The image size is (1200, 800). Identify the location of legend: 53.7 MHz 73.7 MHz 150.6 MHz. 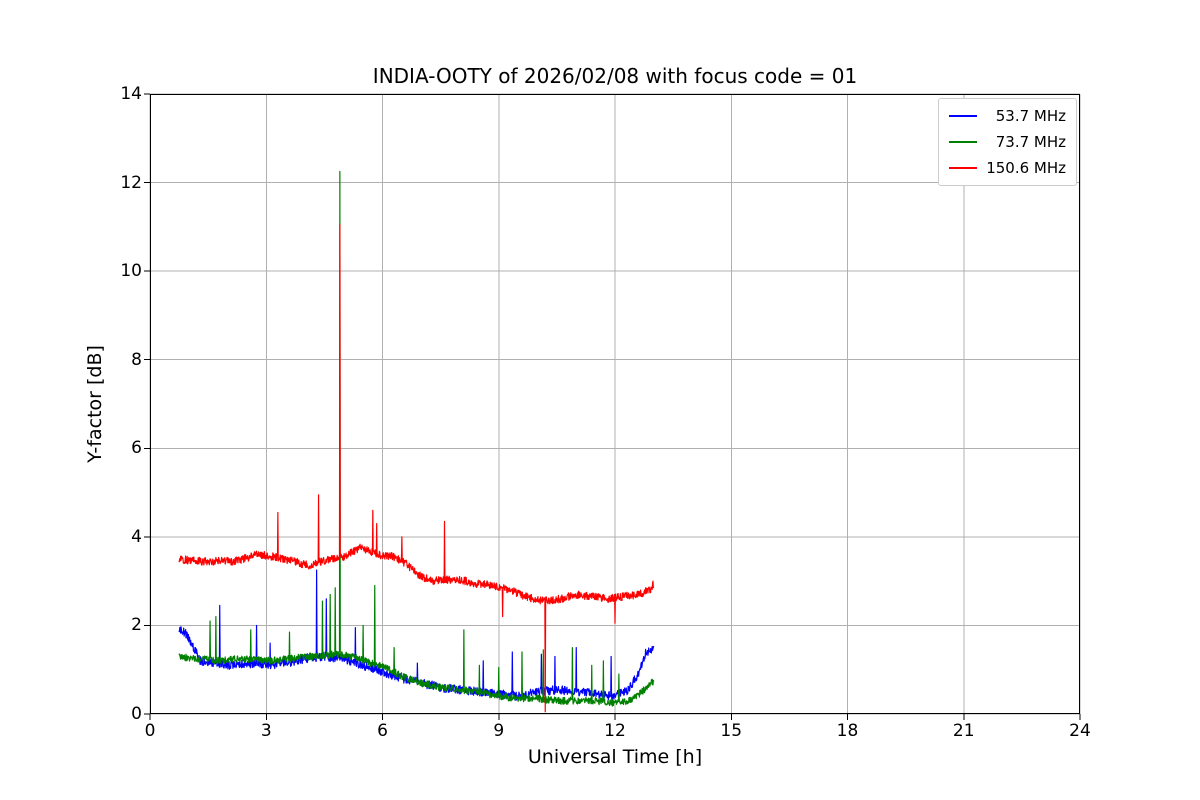
(1007, 142).